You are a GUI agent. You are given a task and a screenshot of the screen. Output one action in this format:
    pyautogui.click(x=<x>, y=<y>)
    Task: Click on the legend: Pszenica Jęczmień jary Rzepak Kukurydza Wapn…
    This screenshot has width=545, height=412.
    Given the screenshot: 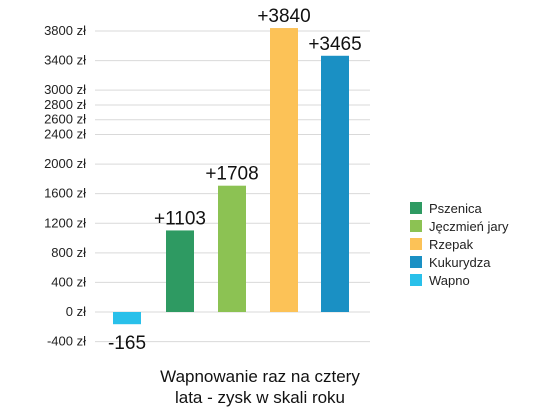 What is the action you would take?
    pyautogui.click(x=459, y=244)
    